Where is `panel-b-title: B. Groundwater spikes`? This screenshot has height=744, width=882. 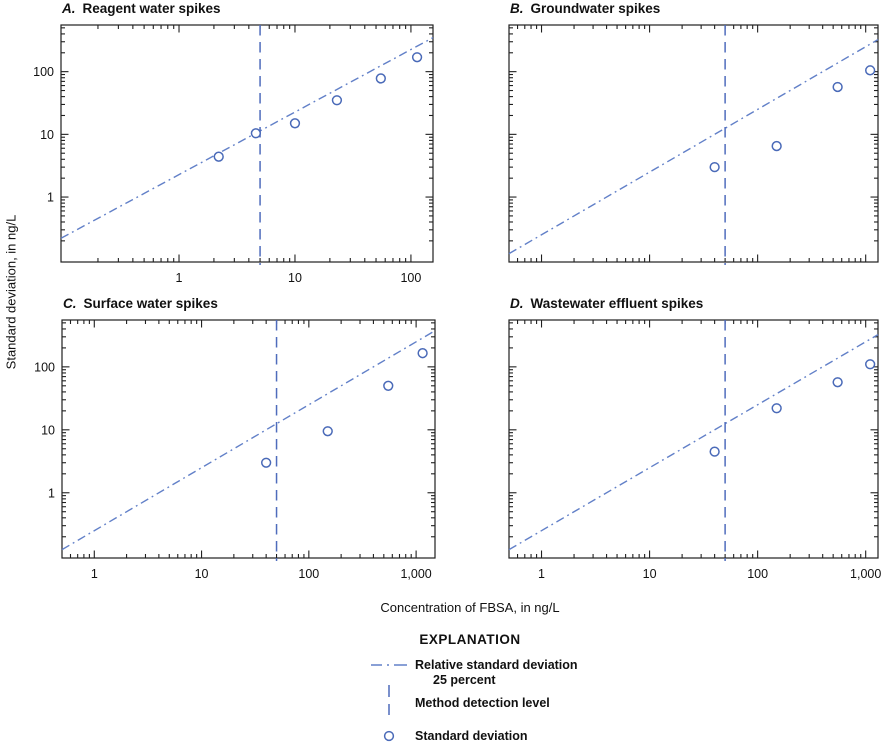
panel-b-title: B. Groundwater spikes is located at coordinates (585, 8).